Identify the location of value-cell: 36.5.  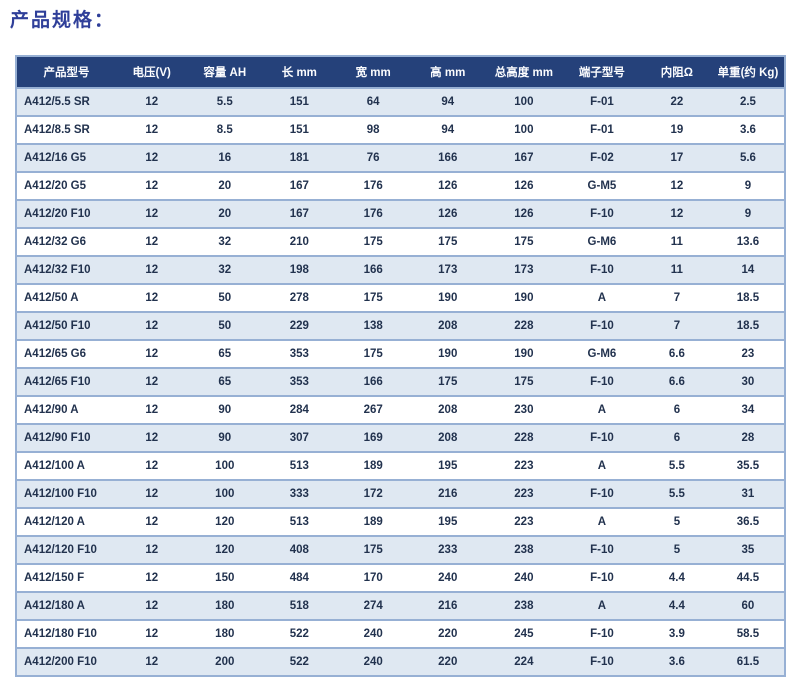
(748, 521).